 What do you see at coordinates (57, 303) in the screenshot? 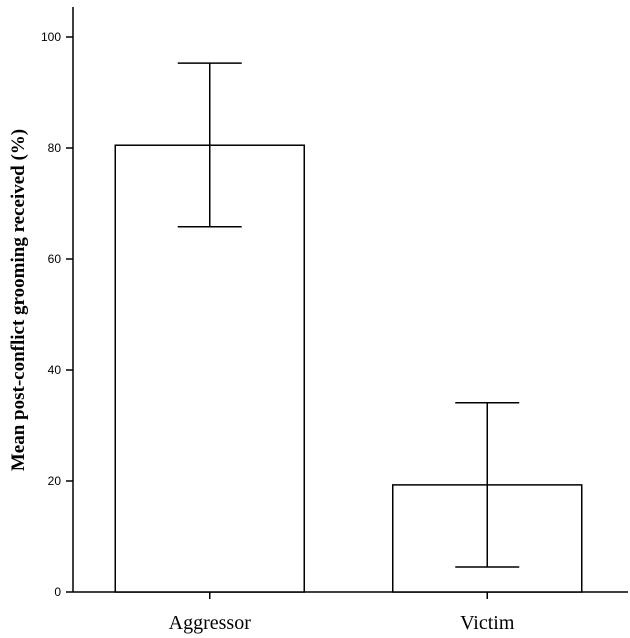
I see `y-axis: 0 20 40 60 80 100` at bounding box center [57, 303].